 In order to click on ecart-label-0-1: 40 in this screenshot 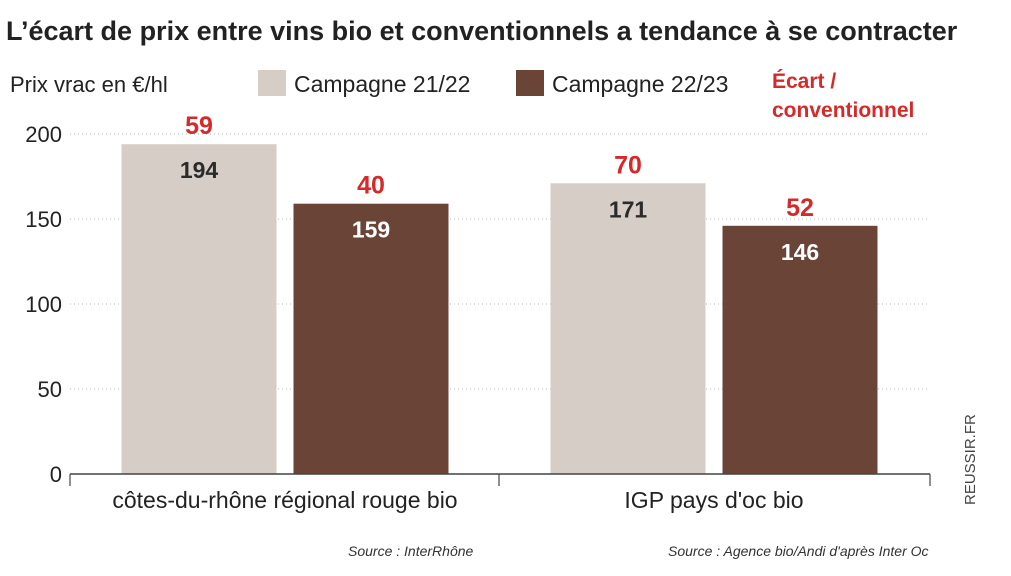, I will do `click(371, 186)`.